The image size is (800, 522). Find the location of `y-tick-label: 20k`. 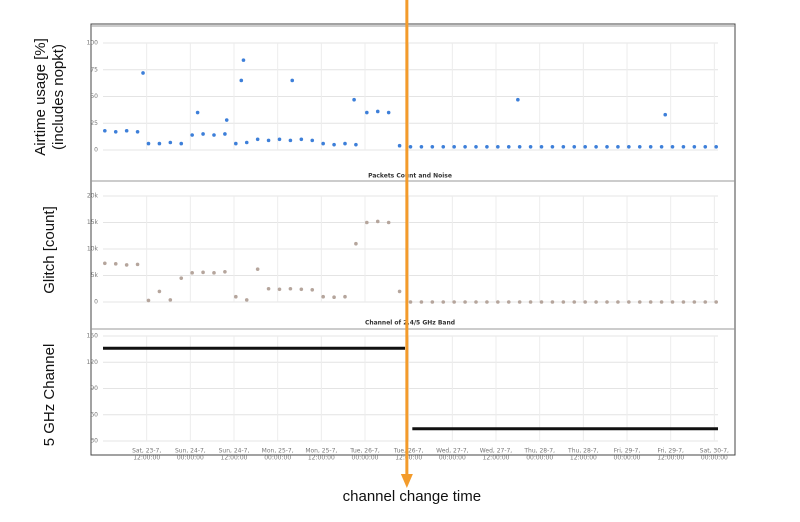

y-tick-label: 20k is located at coordinates (93, 196).